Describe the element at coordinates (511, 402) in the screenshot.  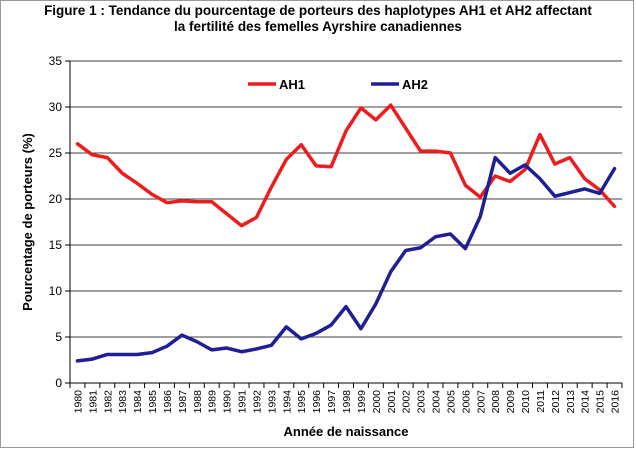
I see `x-tick-label: 2009` at that location.